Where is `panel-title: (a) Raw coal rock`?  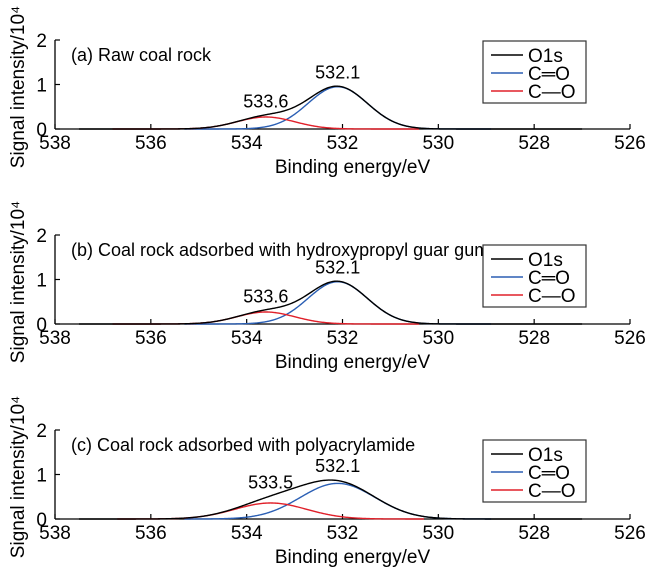
panel-title: (a) Raw coal rock is located at coordinates (141, 55).